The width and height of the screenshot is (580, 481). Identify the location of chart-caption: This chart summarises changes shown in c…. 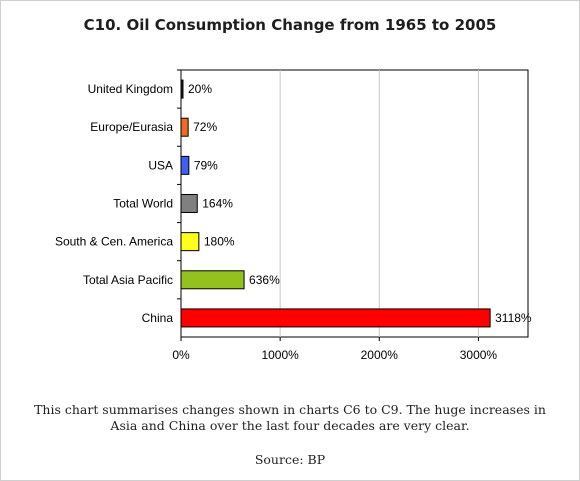
(290, 417).